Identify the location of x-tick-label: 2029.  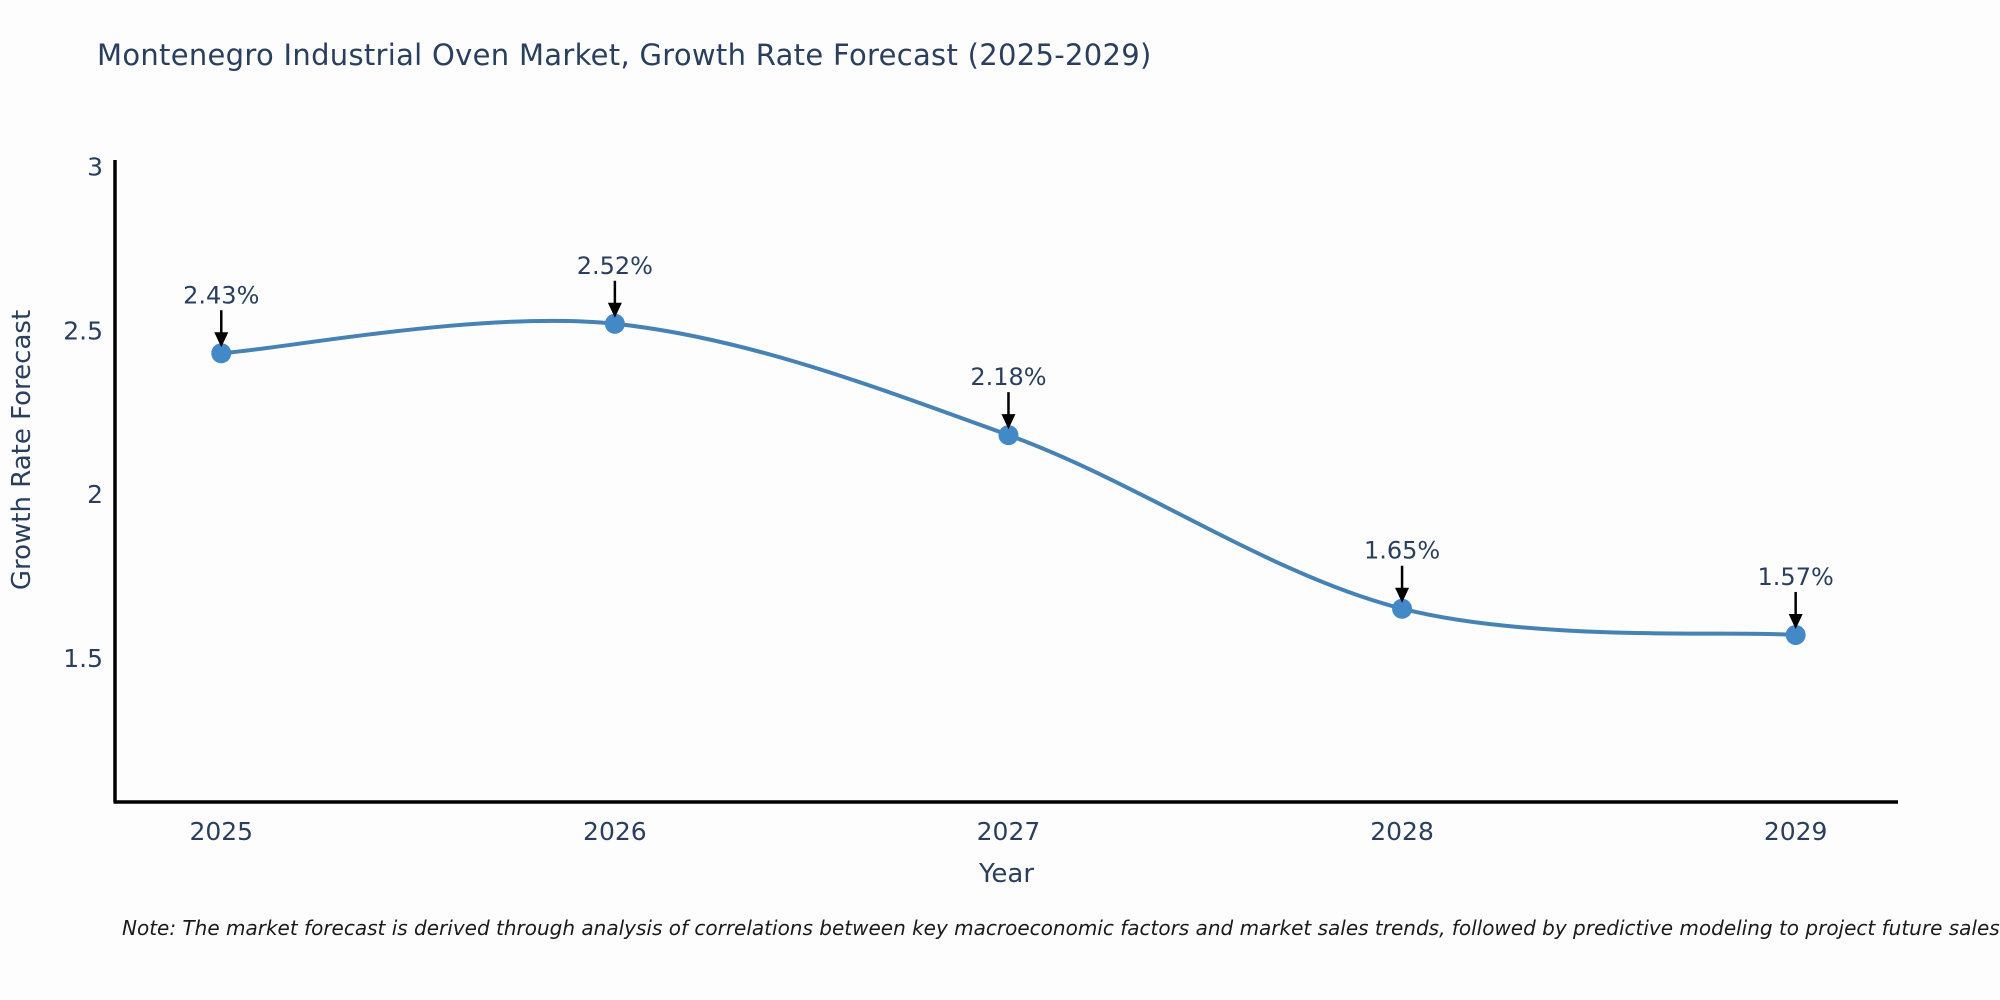
(1796, 831).